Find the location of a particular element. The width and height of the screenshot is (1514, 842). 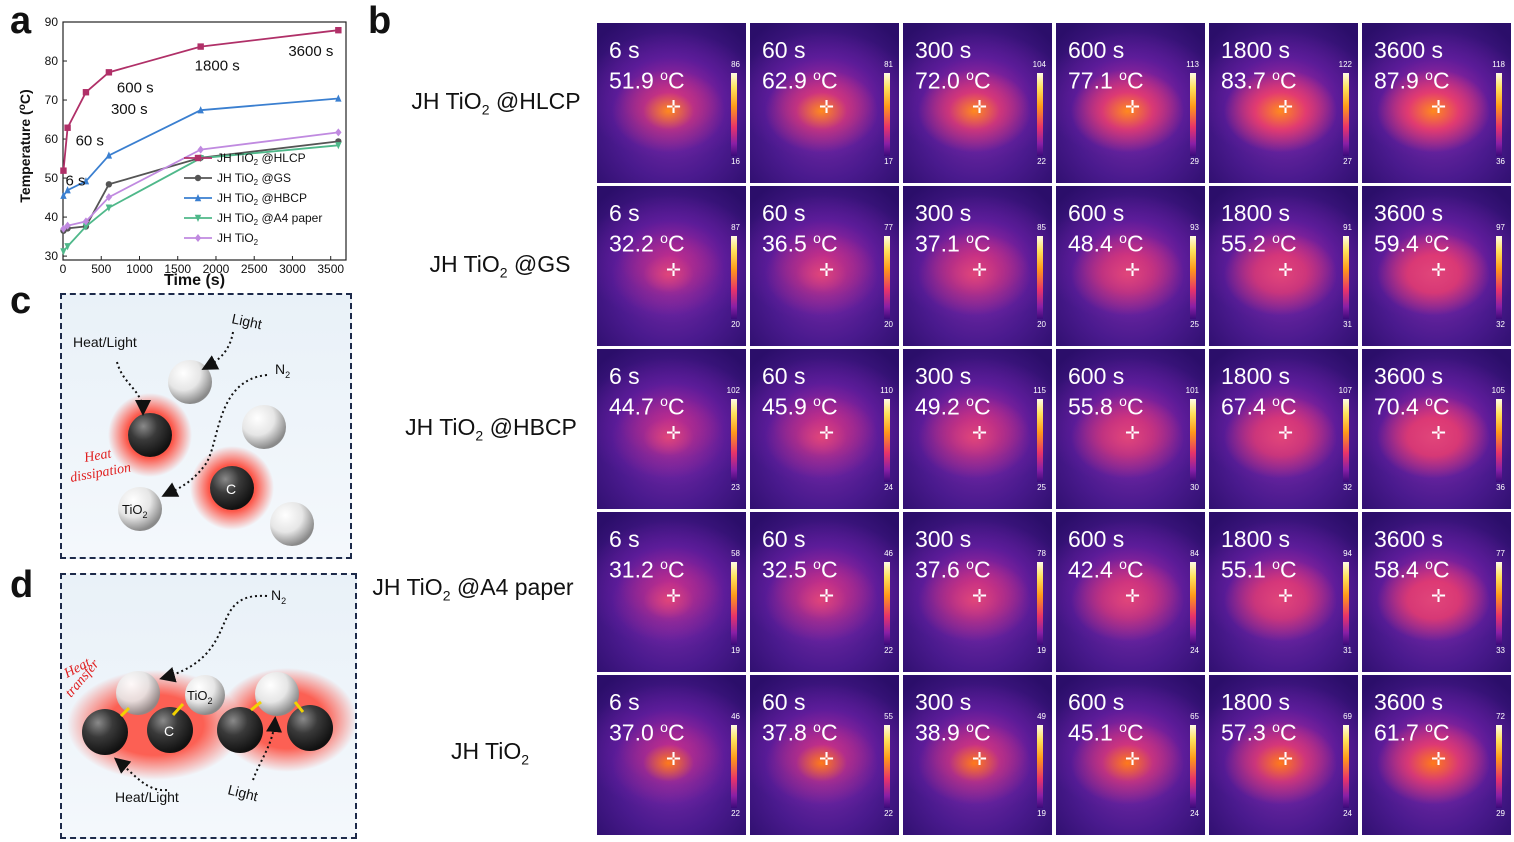

color-scale-max: 97 is located at coordinates (1500, 227).